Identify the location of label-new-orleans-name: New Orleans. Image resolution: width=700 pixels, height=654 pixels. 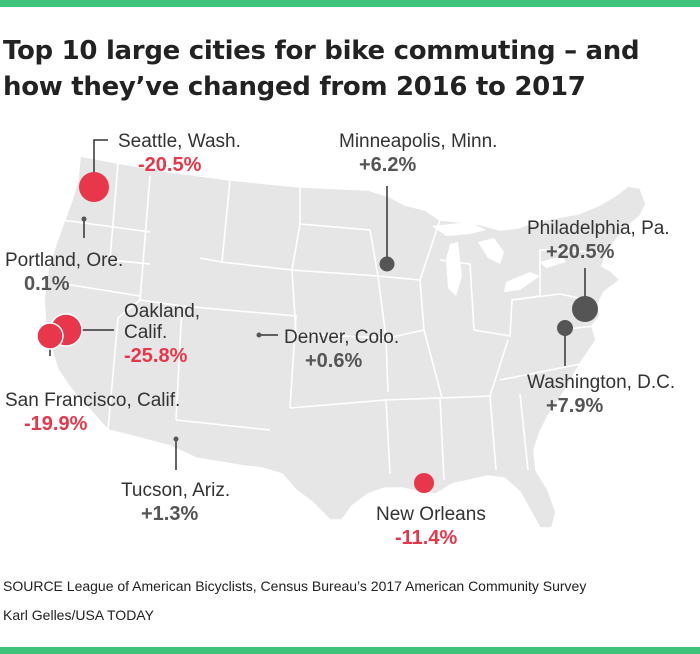
(431, 514).